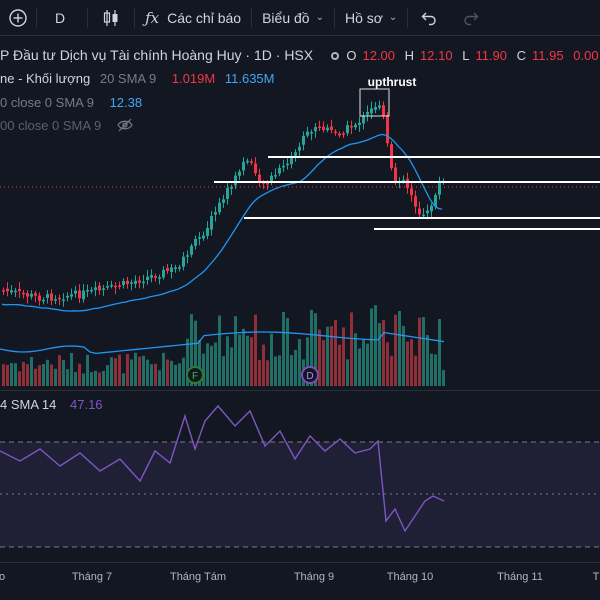 This screenshot has height=600, width=600. I want to click on eye-slash-icon, so click(125, 125).